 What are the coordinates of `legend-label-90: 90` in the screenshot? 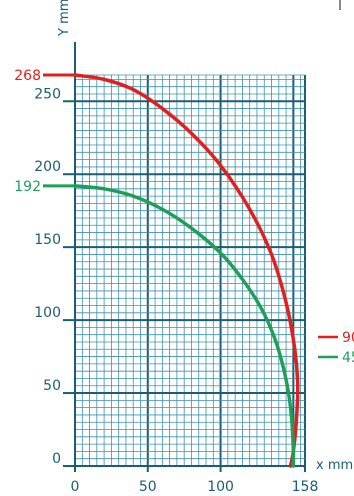 It's located at (348, 338).